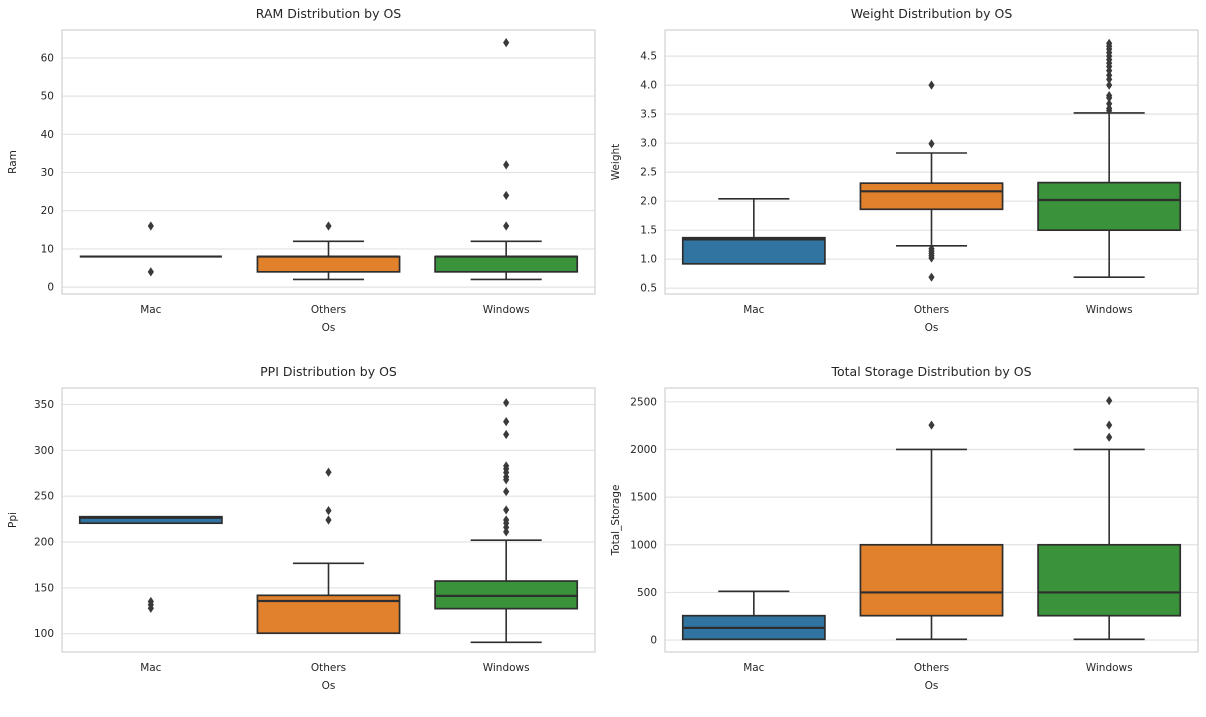 The height and width of the screenshot is (717, 1206). Describe the element at coordinates (648, 289) in the screenshot. I see `y-tick-label: 0.5` at that location.